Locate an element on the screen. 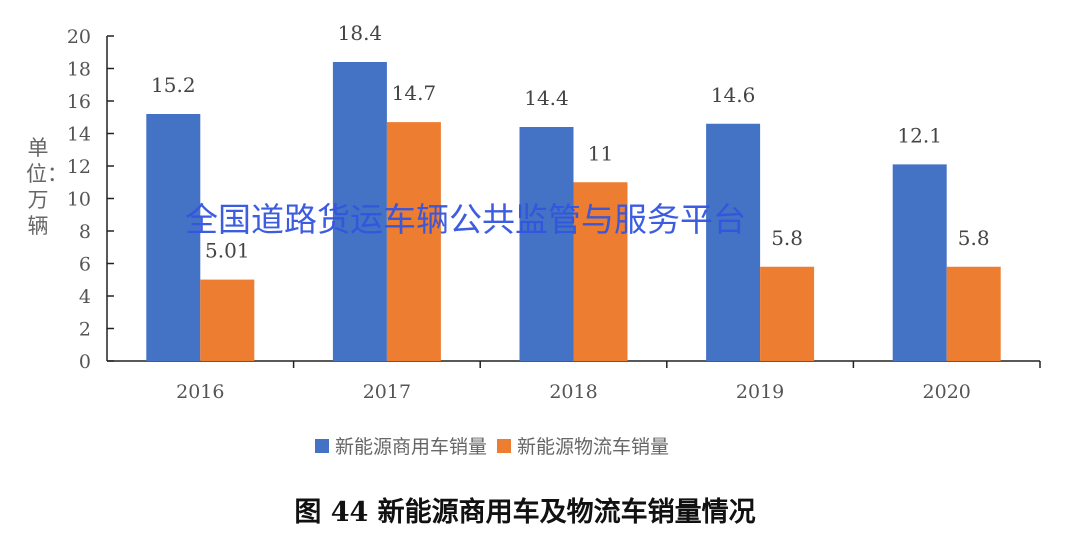 The width and height of the screenshot is (1080, 540). y-tick-label: 16 is located at coordinates (79, 102).